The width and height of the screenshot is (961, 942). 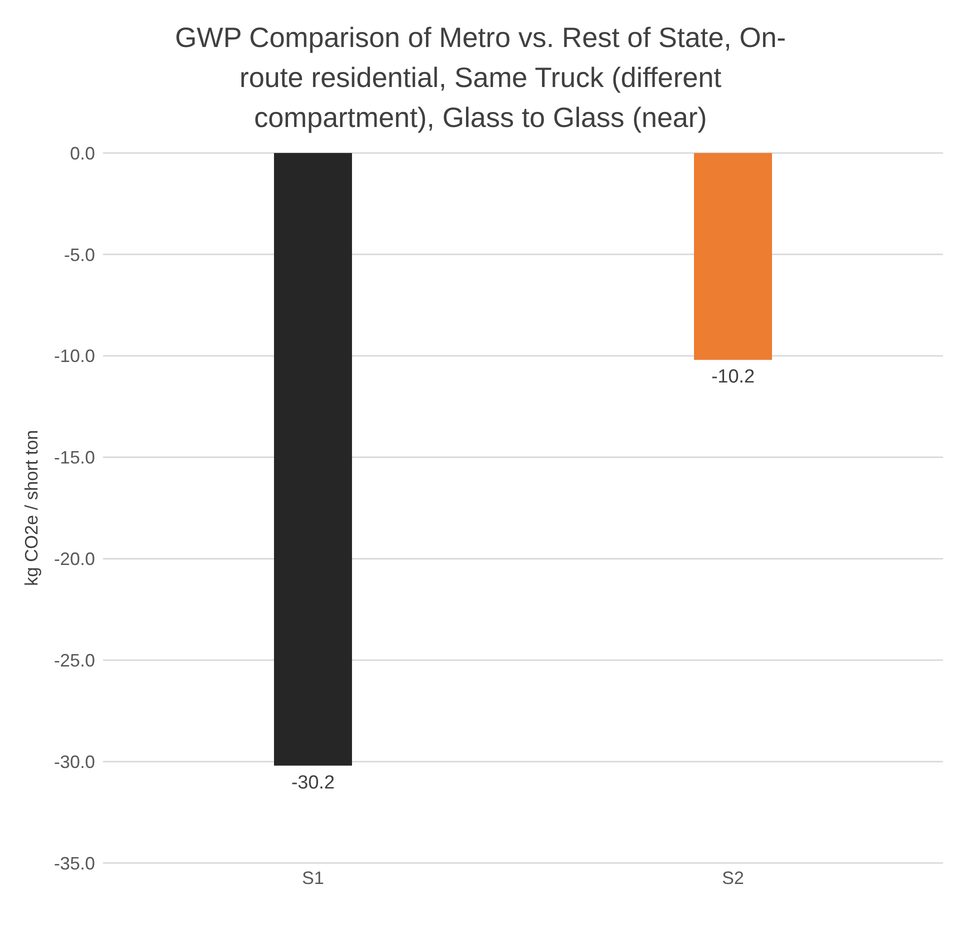 What do you see at coordinates (74, 356) in the screenshot?
I see `y-tick-label: -10.0` at bounding box center [74, 356].